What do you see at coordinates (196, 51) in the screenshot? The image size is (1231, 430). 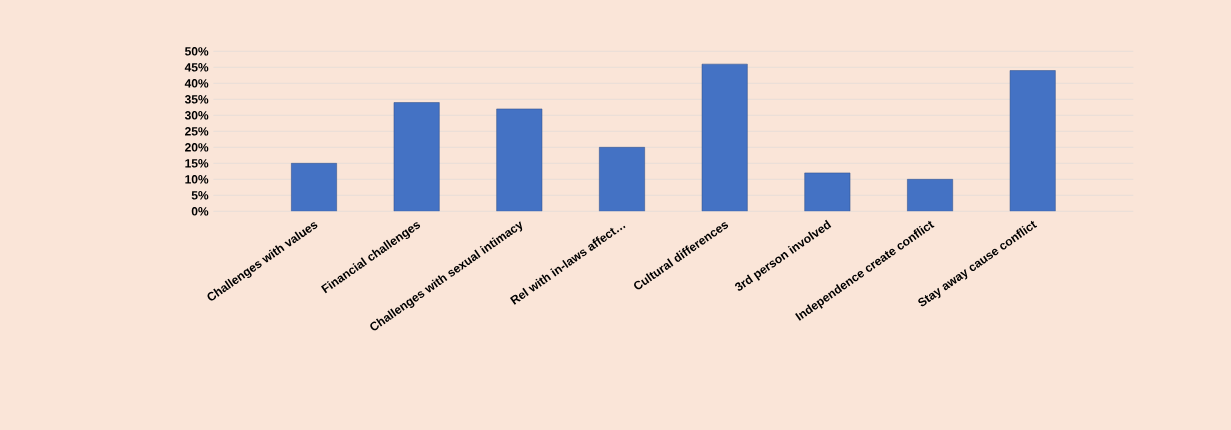 I see `y-tick-label: 50%` at bounding box center [196, 51].